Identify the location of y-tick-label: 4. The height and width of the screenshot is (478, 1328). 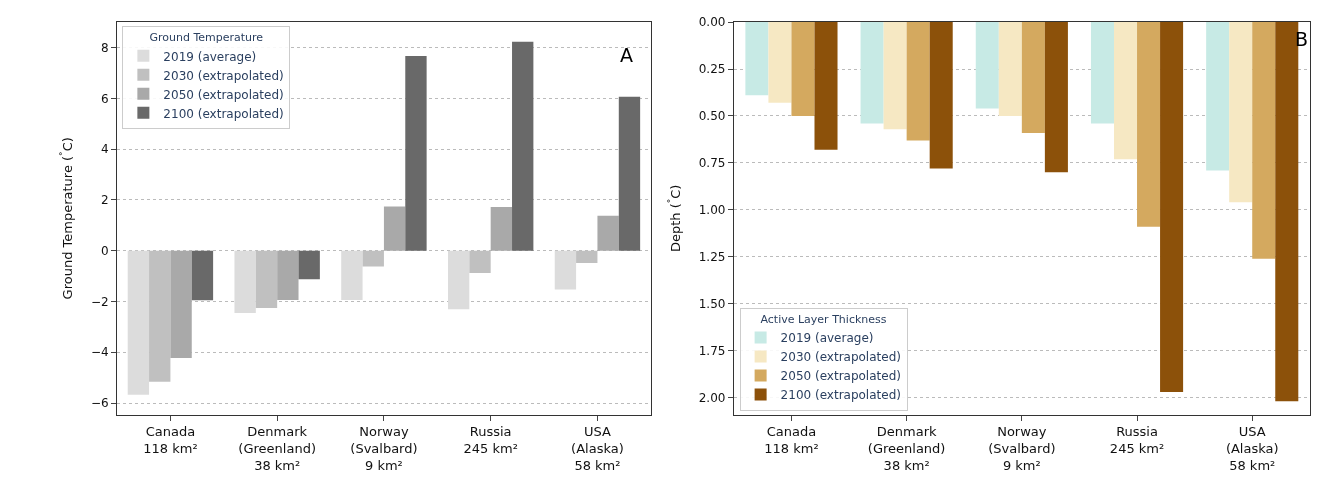
(104, 149).